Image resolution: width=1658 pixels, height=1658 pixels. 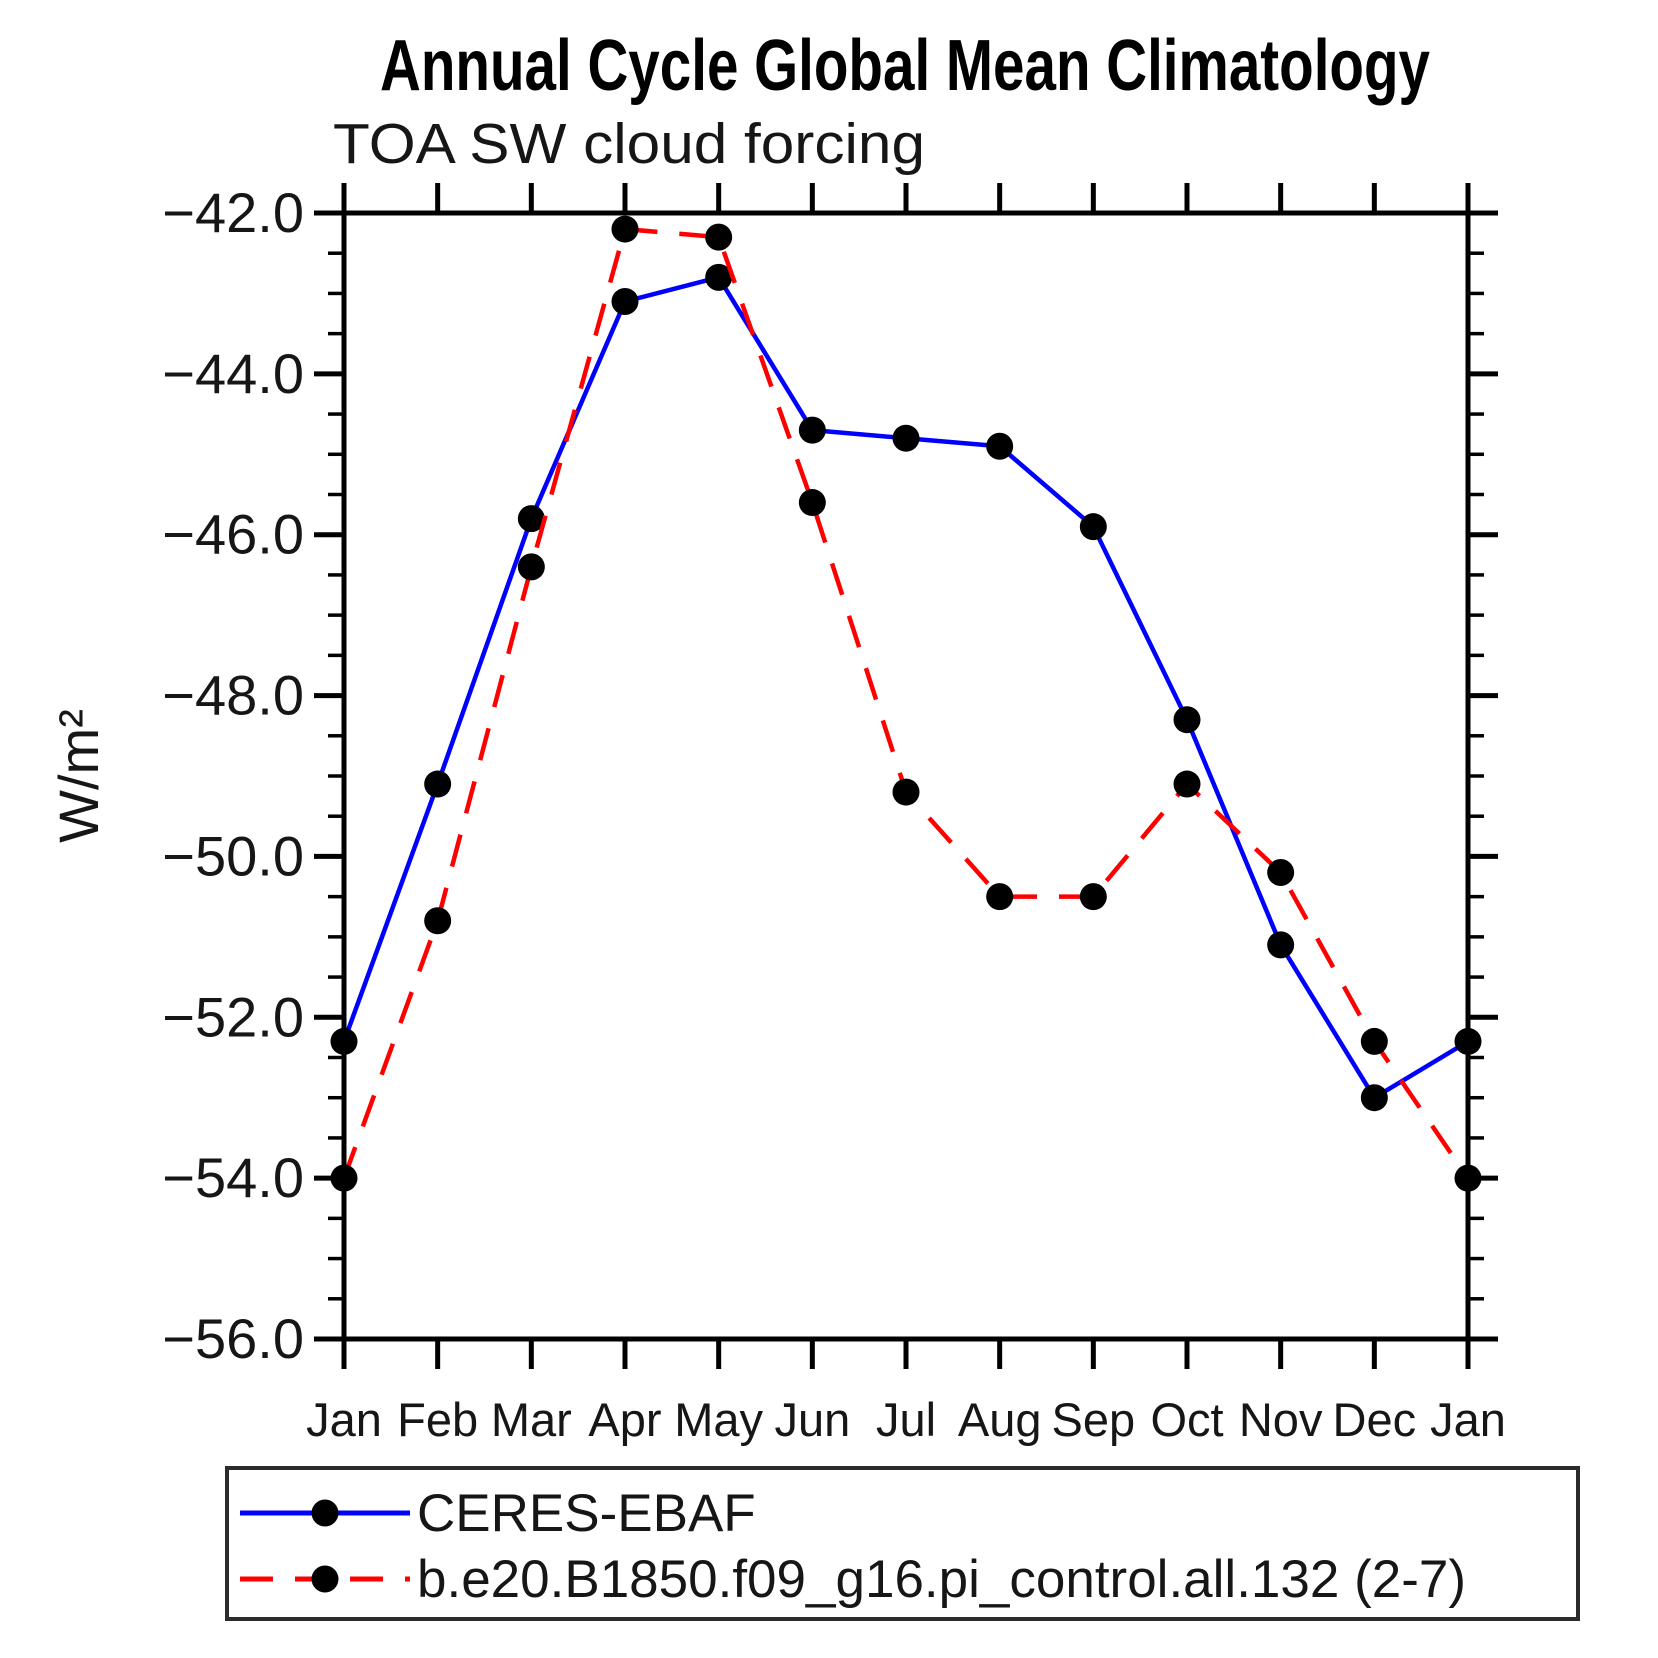 I want to click on chart-subtitle: TOA SW cloud forcing, so click(x=629, y=144).